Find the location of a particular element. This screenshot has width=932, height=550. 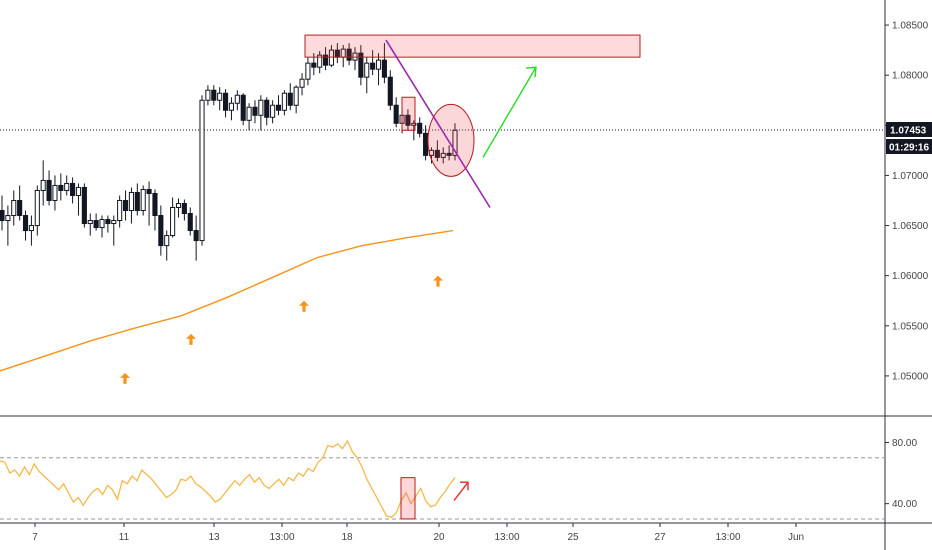

time-tick-label: Jun is located at coordinates (796, 537).